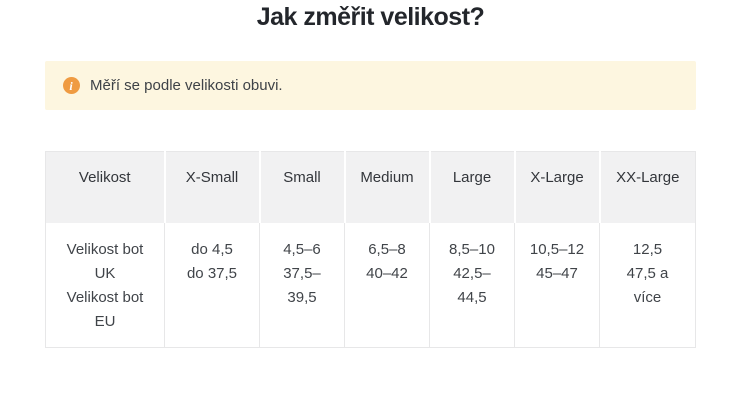  Describe the element at coordinates (370, 17) in the screenshot. I see `page-title: Jak změřit velikost?` at that location.